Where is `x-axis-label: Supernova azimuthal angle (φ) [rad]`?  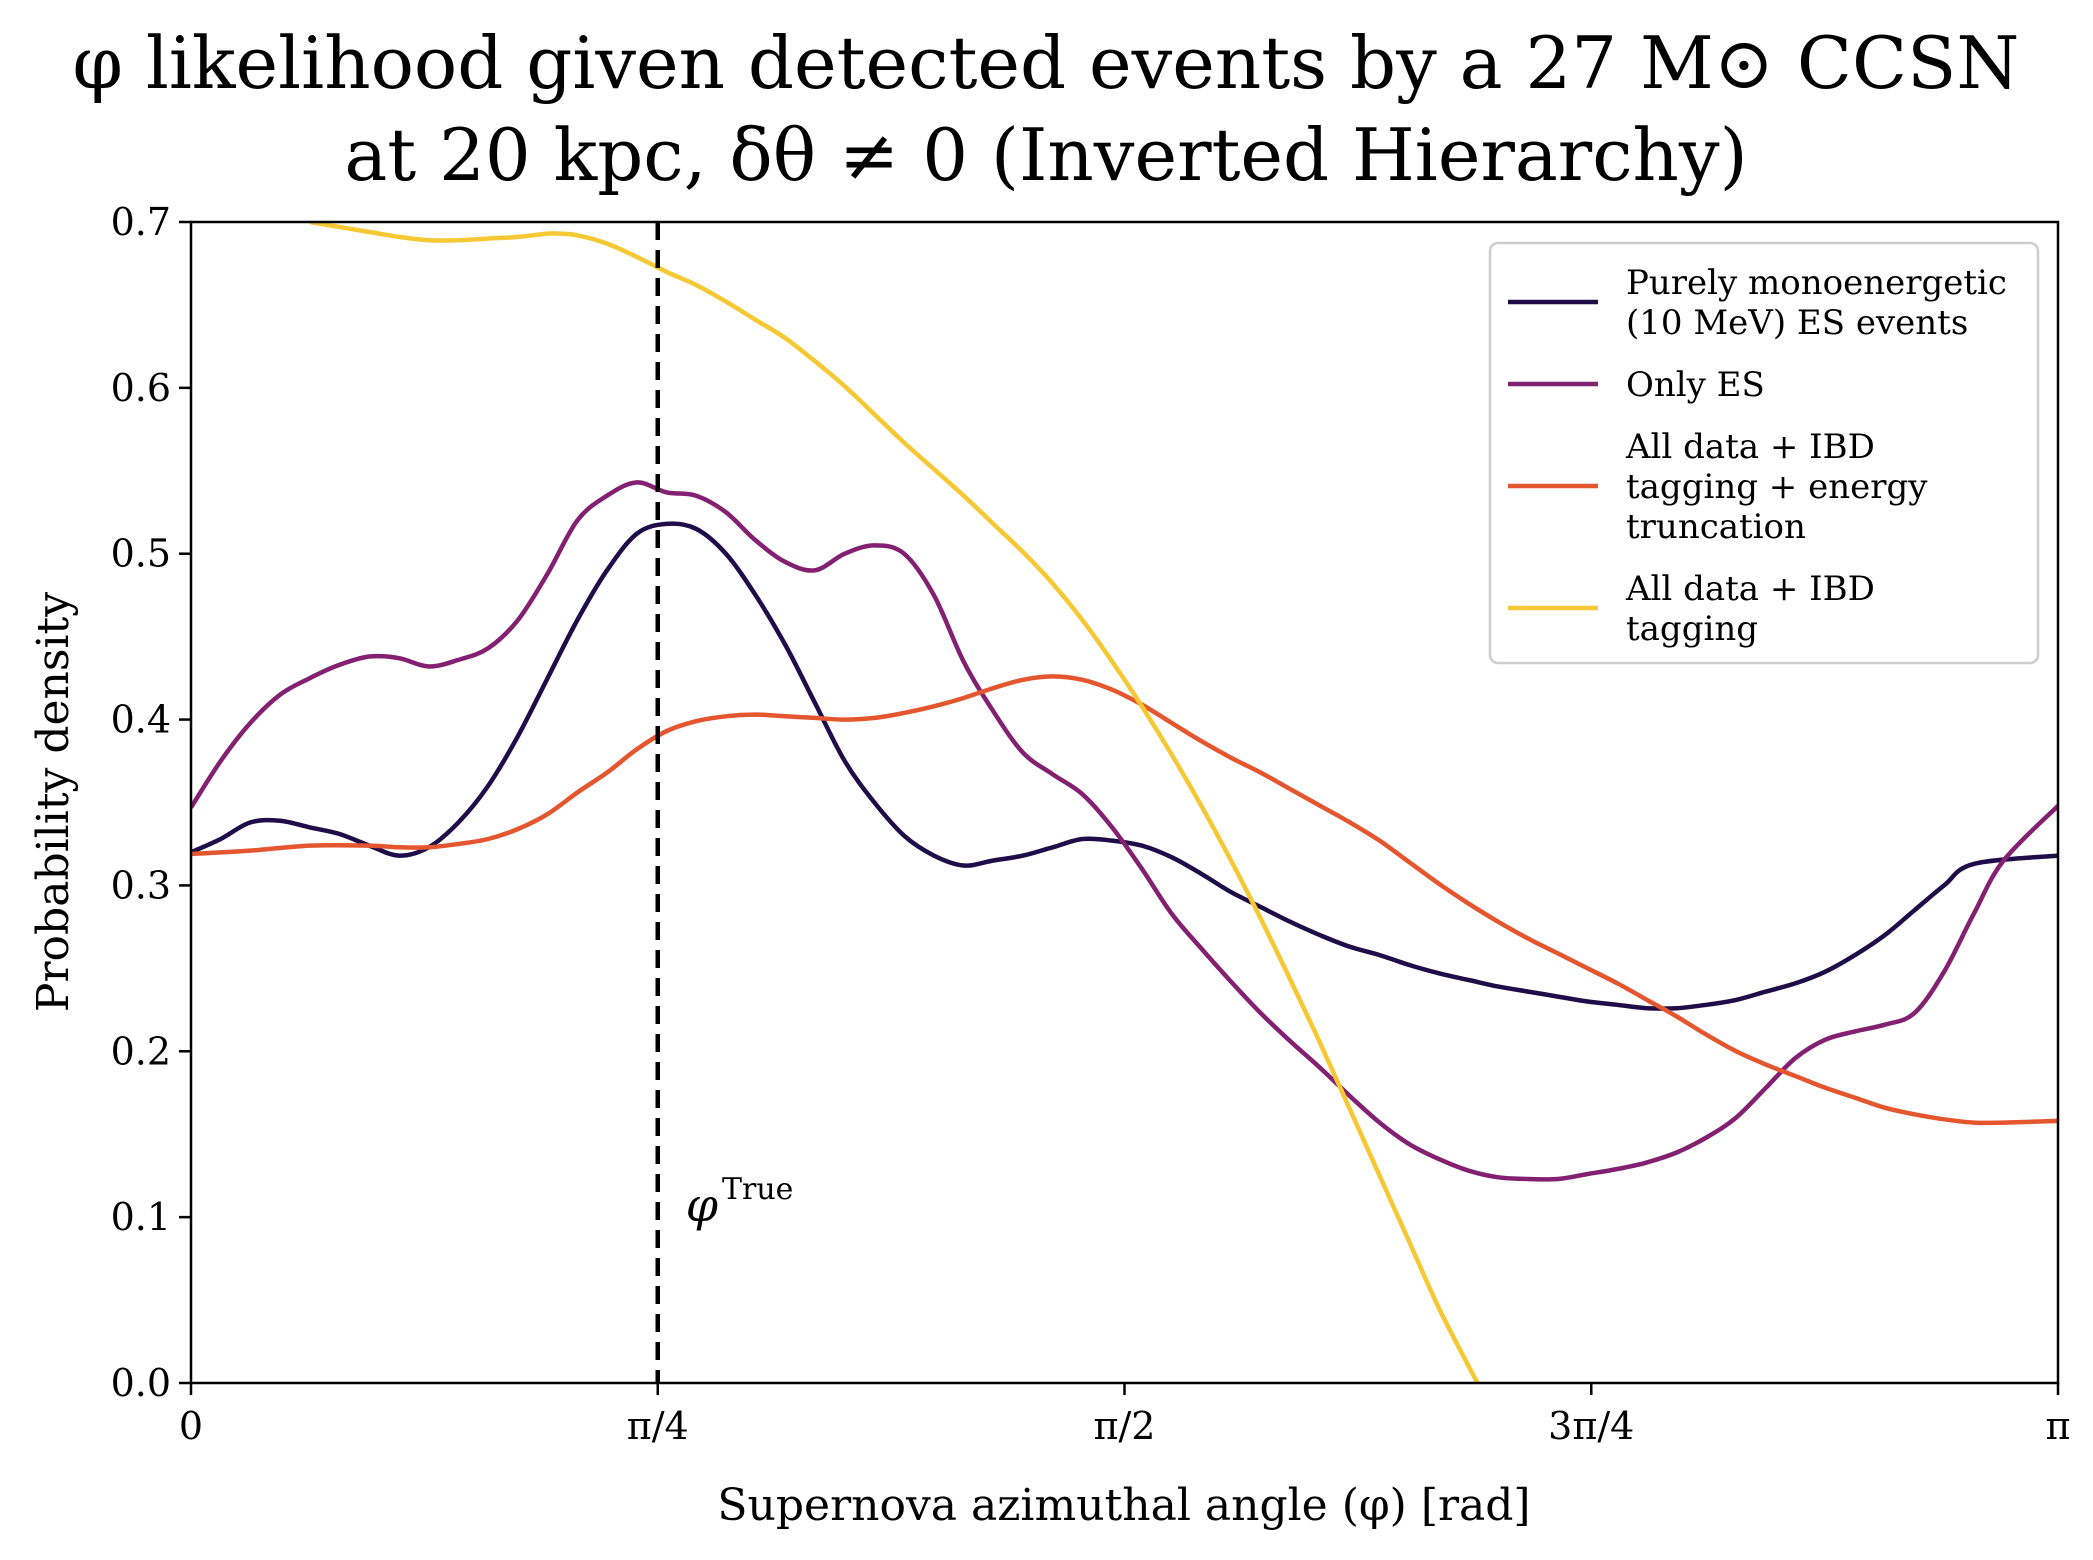
x-axis-label: Supernova azimuthal angle (φ) [rad] is located at coordinates (1123, 1505).